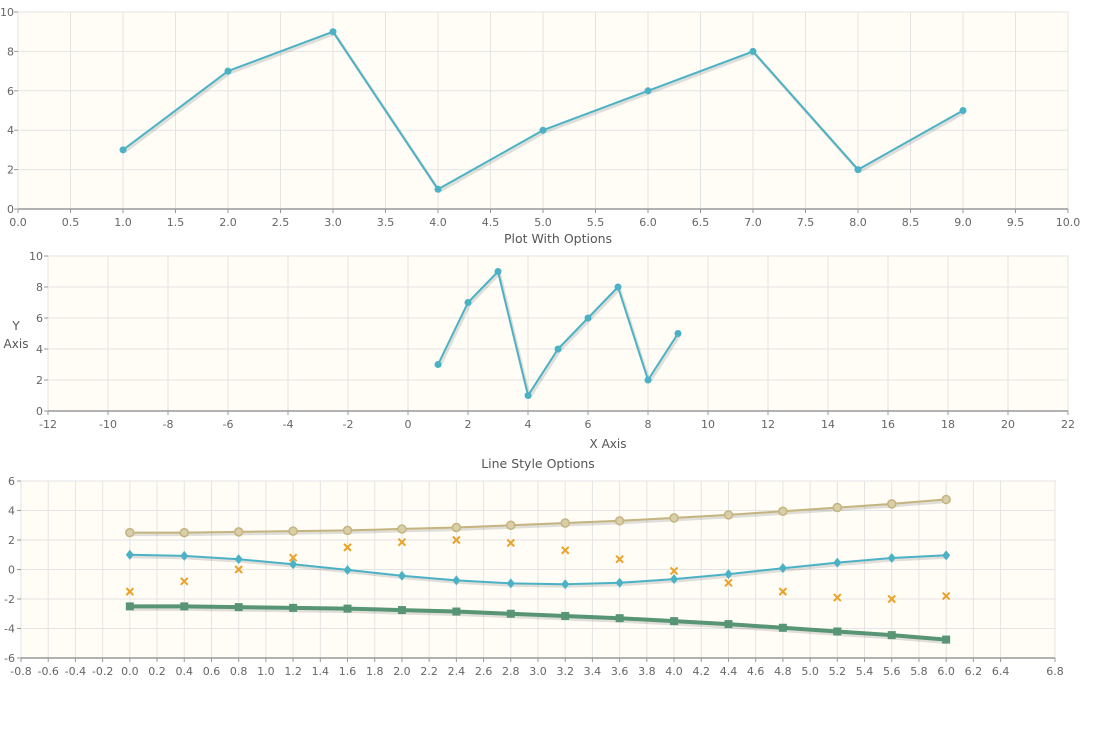 The height and width of the screenshot is (738, 1119). Describe the element at coordinates (888, 424) in the screenshot. I see `x-tick-label: 16` at that location.